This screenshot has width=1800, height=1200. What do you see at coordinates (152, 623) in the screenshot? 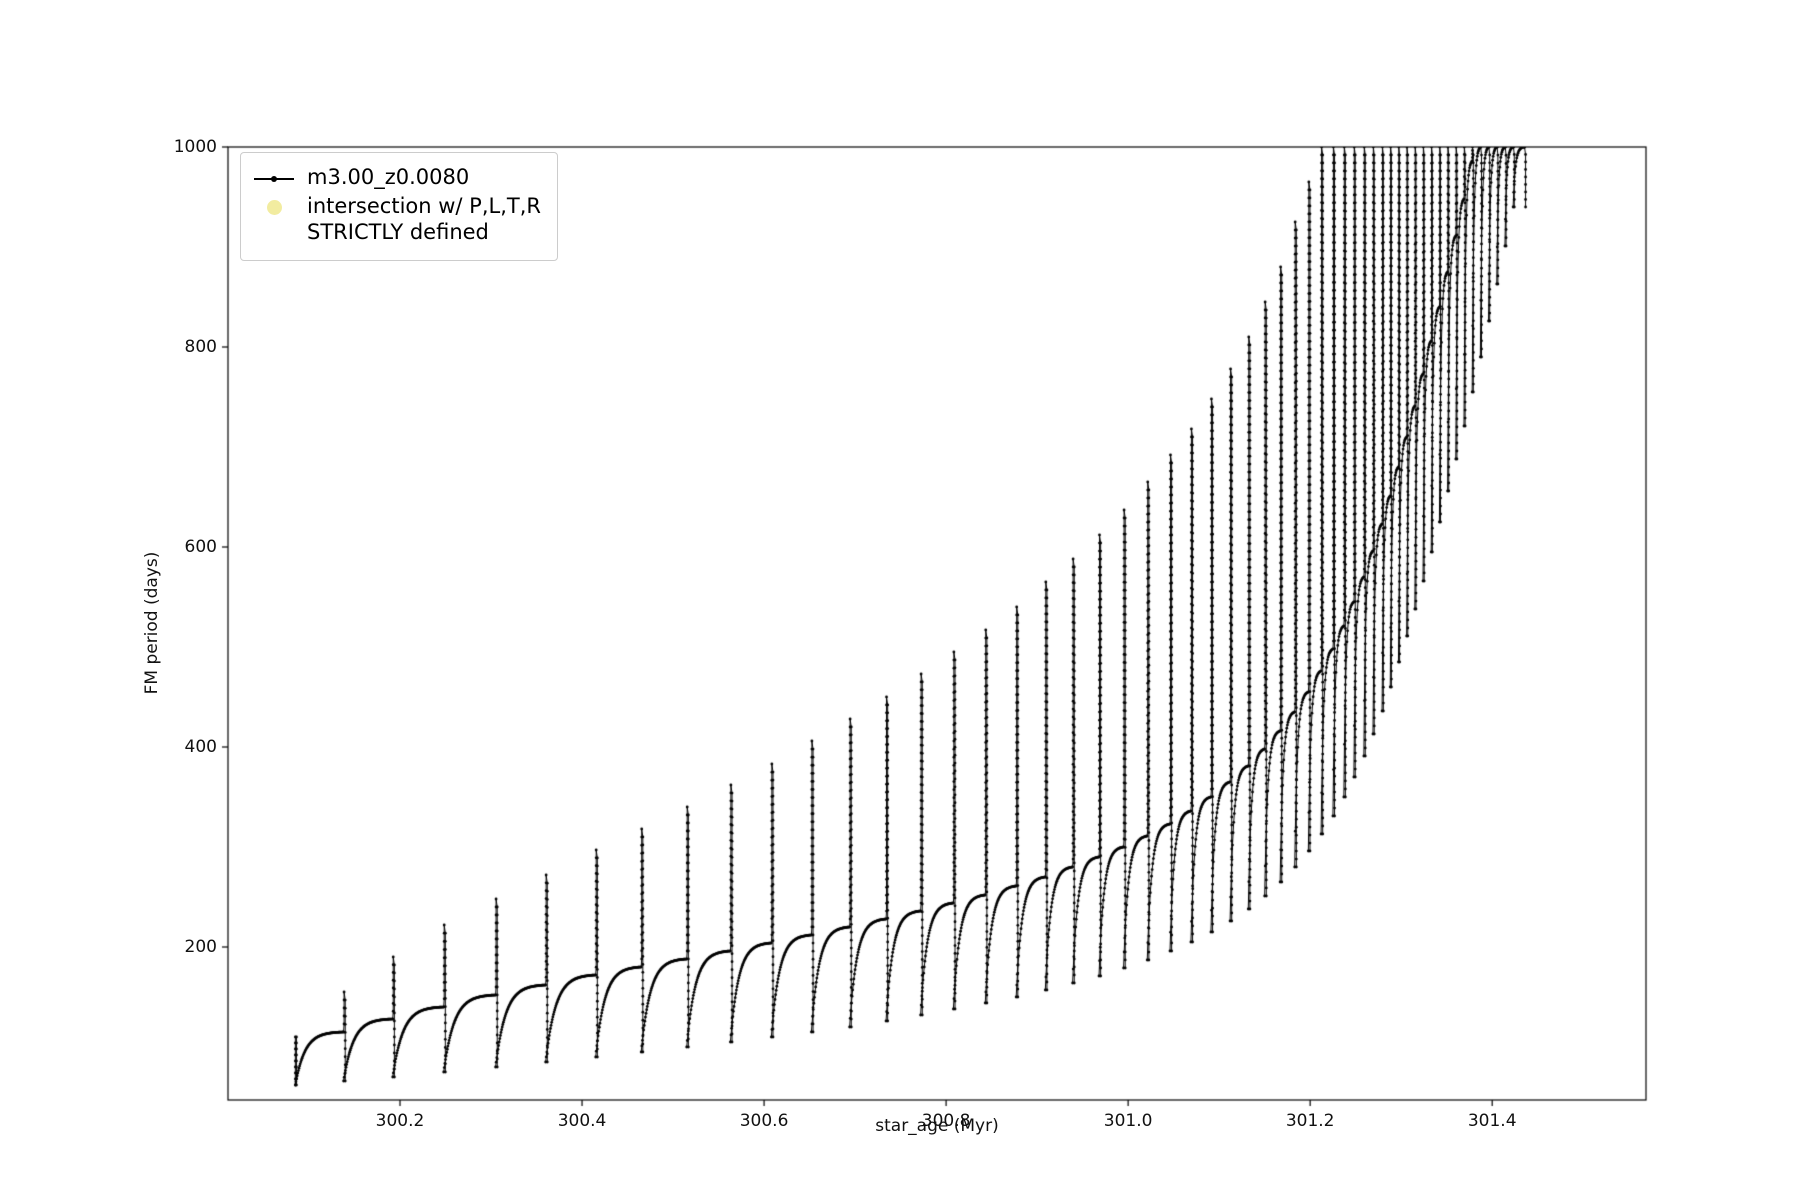
I see `y-axis-label: FM period (days)` at bounding box center [152, 623].